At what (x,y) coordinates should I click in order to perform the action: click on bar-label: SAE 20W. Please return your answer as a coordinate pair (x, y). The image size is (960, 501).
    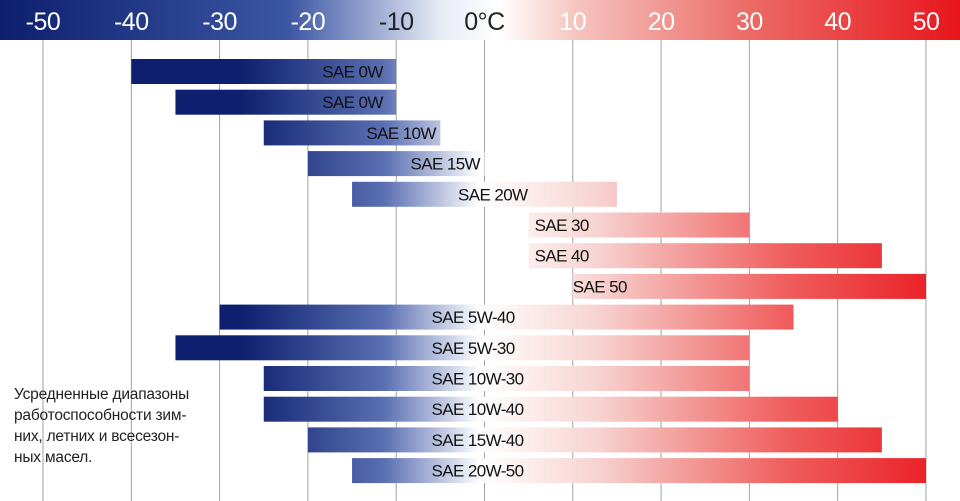
    Looking at the image, I should click on (493, 194).